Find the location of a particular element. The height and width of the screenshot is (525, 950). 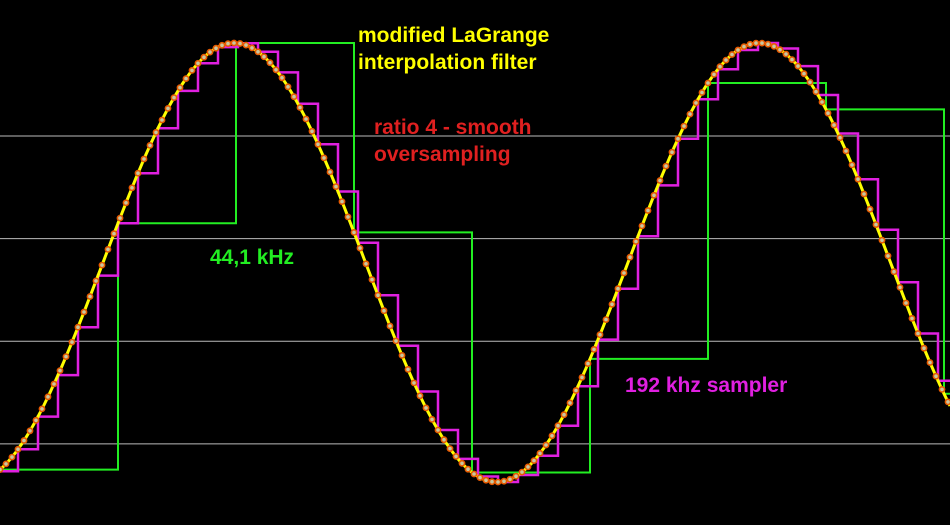

annotation-ratio-line1: ratio 4 - smooth is located at coordinates (453, 127).